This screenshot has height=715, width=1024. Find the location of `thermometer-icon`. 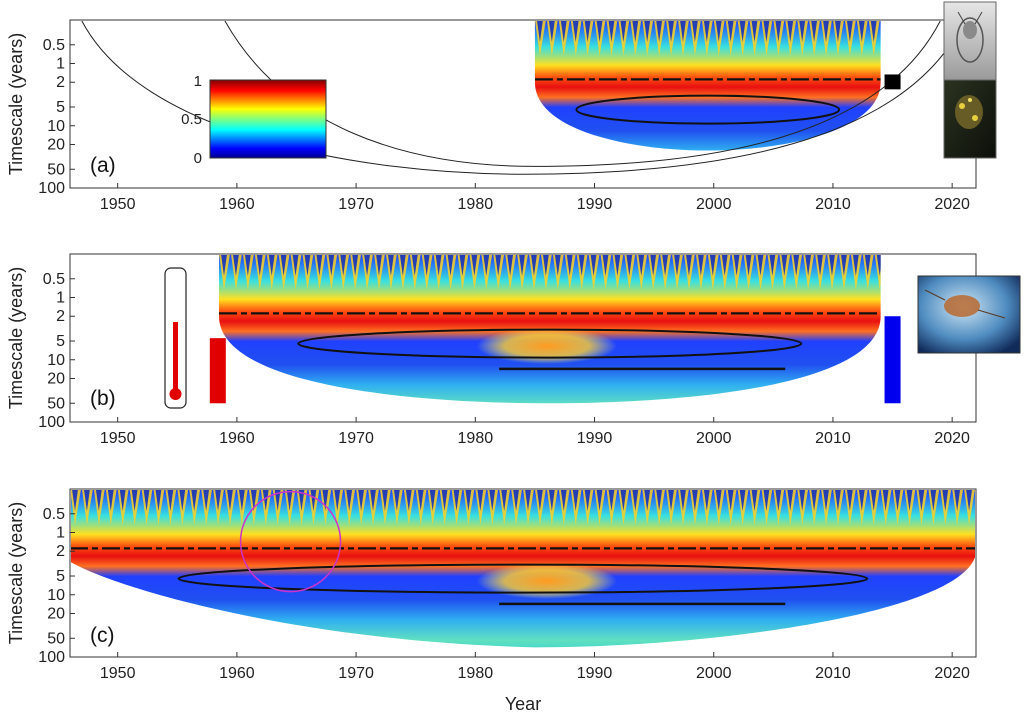

thermometer-icon is located at coordinates (175, 338).